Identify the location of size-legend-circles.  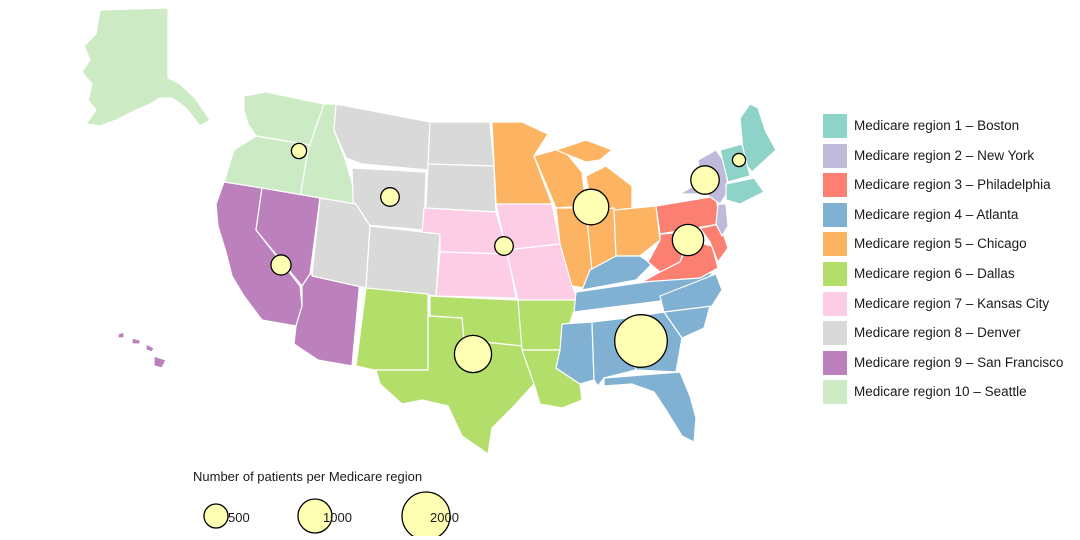
(327, 513).